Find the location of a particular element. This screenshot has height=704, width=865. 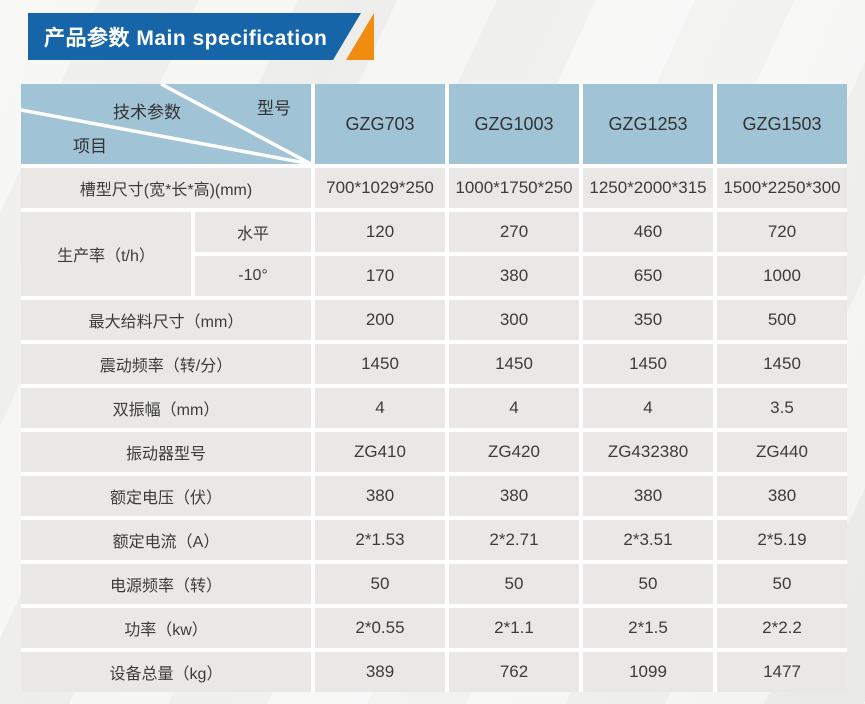

corner-diagonal-lines is located at coordinates (166, 124).